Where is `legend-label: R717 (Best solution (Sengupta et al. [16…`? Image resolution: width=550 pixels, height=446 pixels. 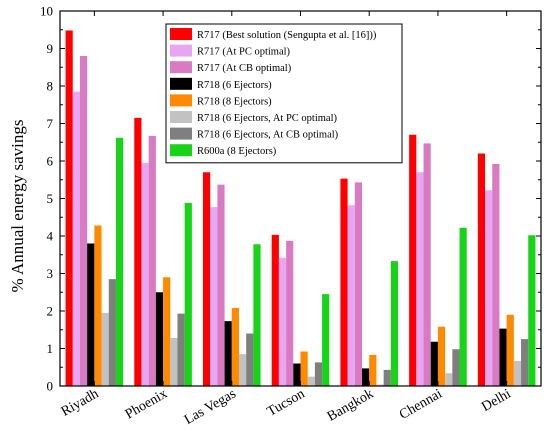 legend-label: R717 (Best solution (Sengupta et al. [16… is located at coordinates (287, 35).